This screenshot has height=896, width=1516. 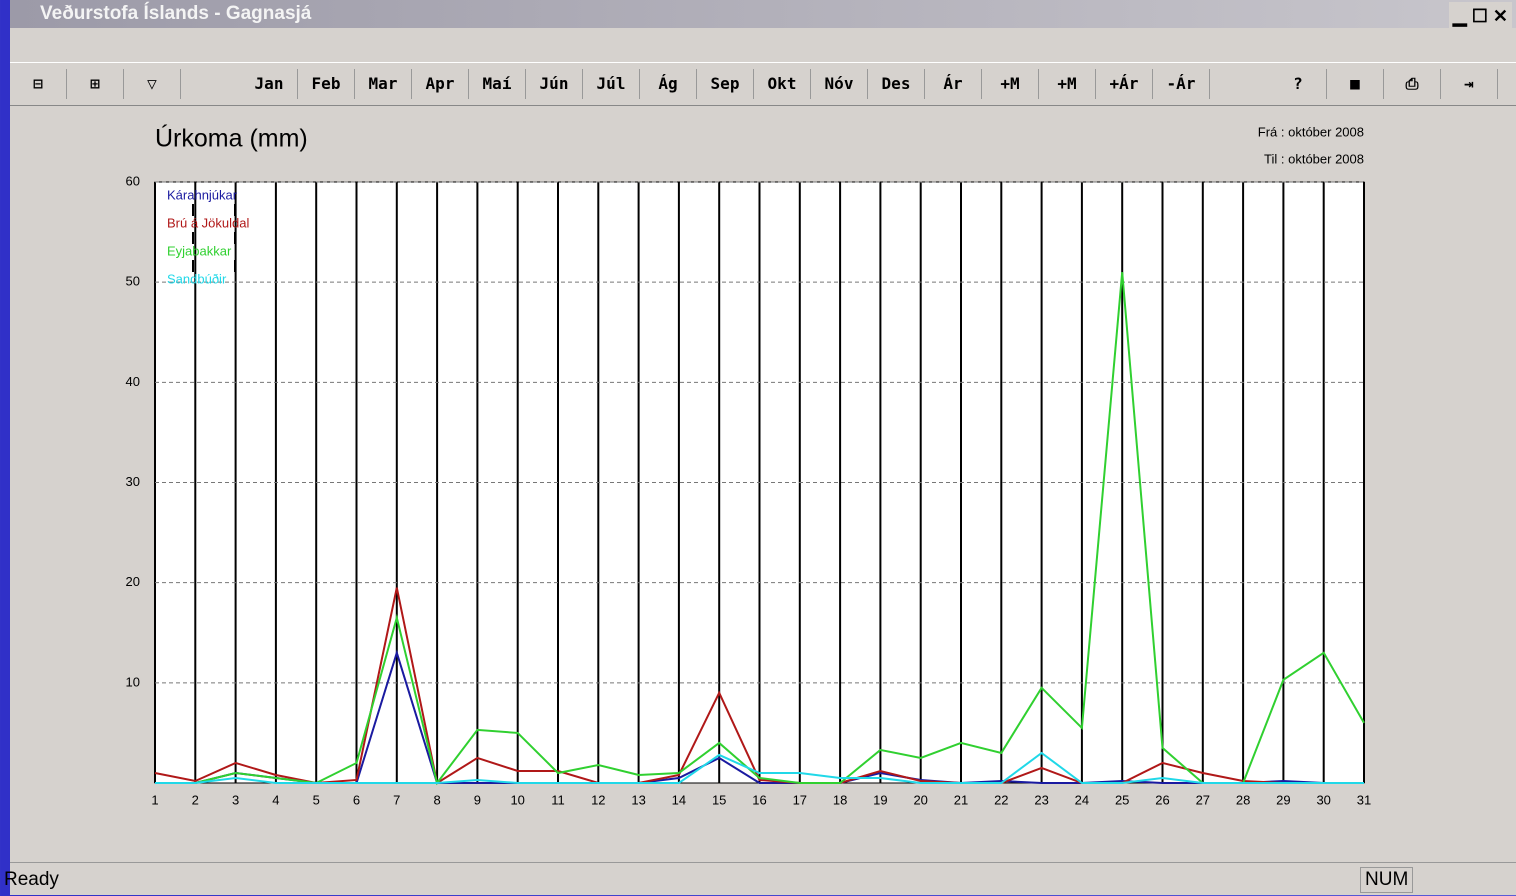 What do you see at coordinates (679, 799) in the screenshot?
I see `x-tick-label: 14` at bounding box center [679, 799].